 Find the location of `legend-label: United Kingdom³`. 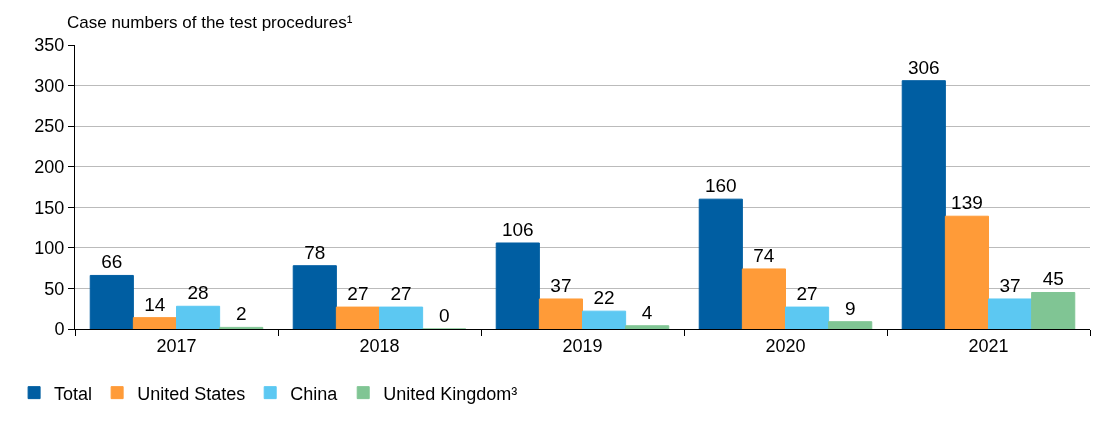

legend-label: United Kingdom³ is located at coordinates (450, 393).